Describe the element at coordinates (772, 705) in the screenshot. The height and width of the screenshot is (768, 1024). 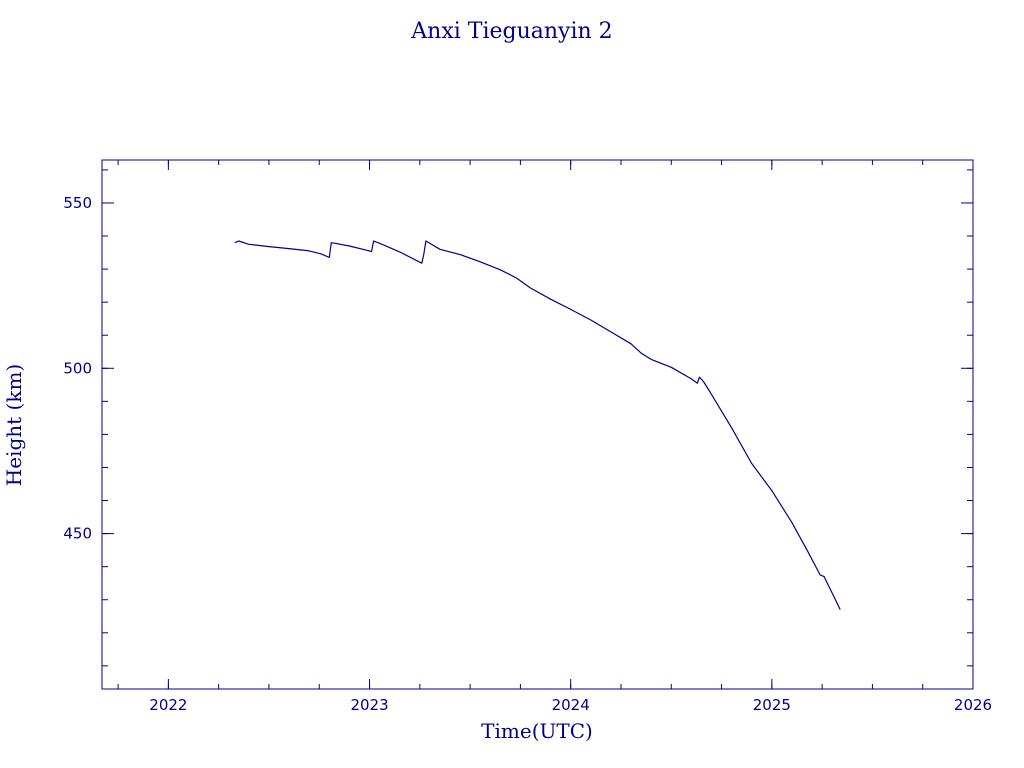
I see `x-tick-label: 2025` at that location.